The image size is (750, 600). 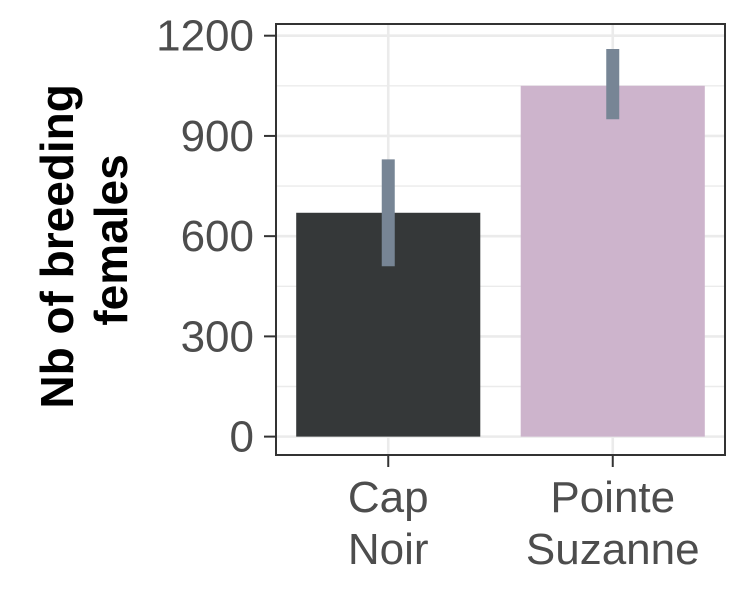 I want to click on x-tick-label: Cap Noir, so click(x=388, y=523).